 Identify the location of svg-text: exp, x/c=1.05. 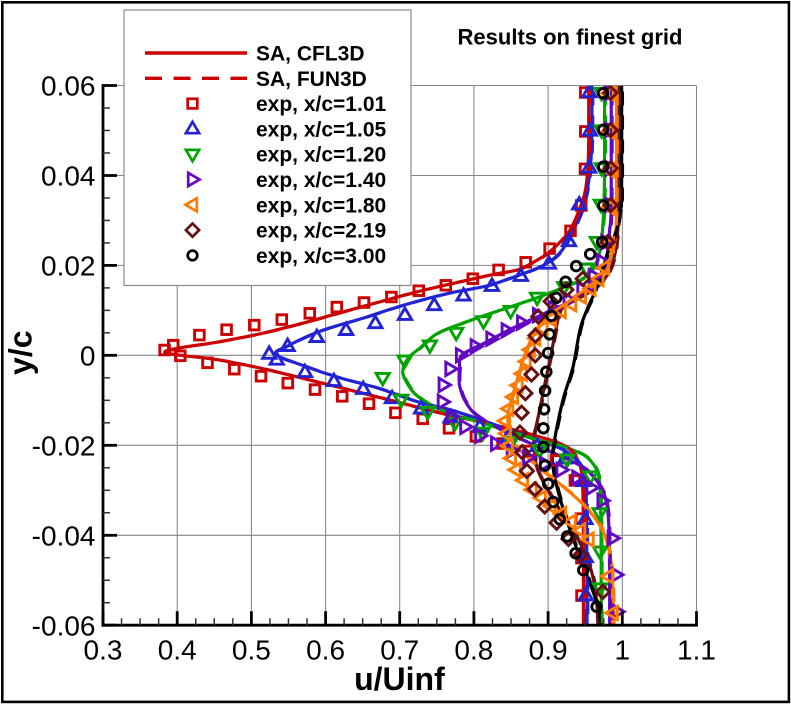
(321, 129).